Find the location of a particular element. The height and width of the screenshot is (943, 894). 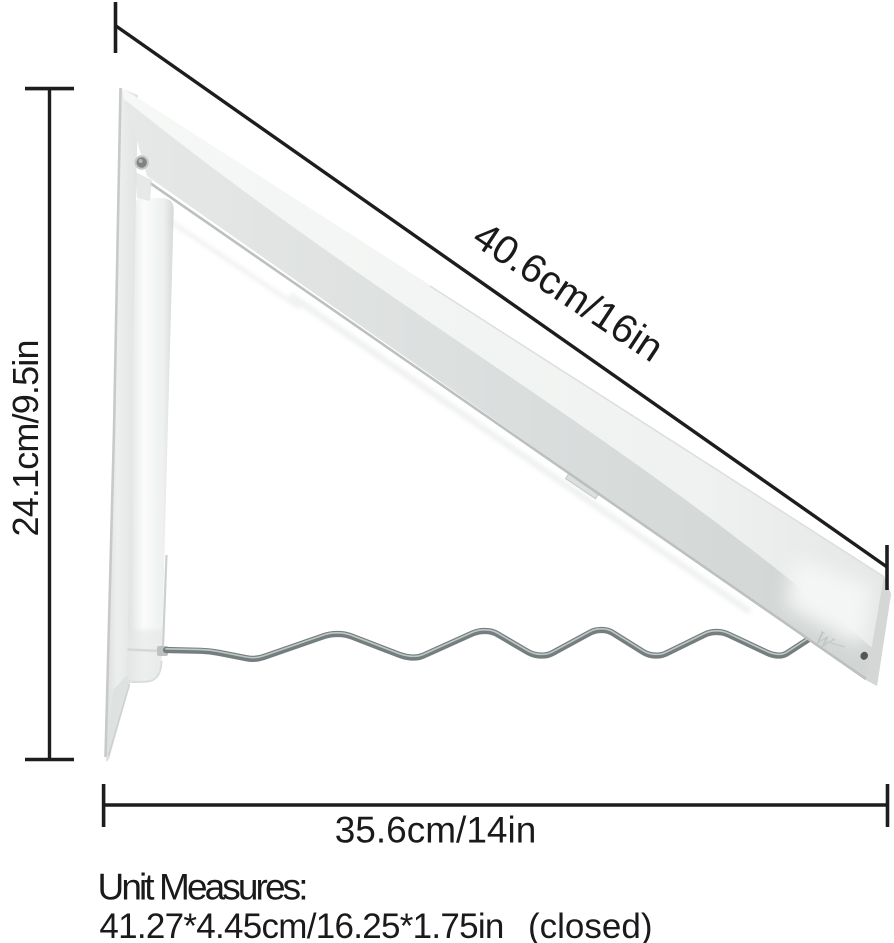

svg-text: Unit Measures: is located at coordinates (203, 887).